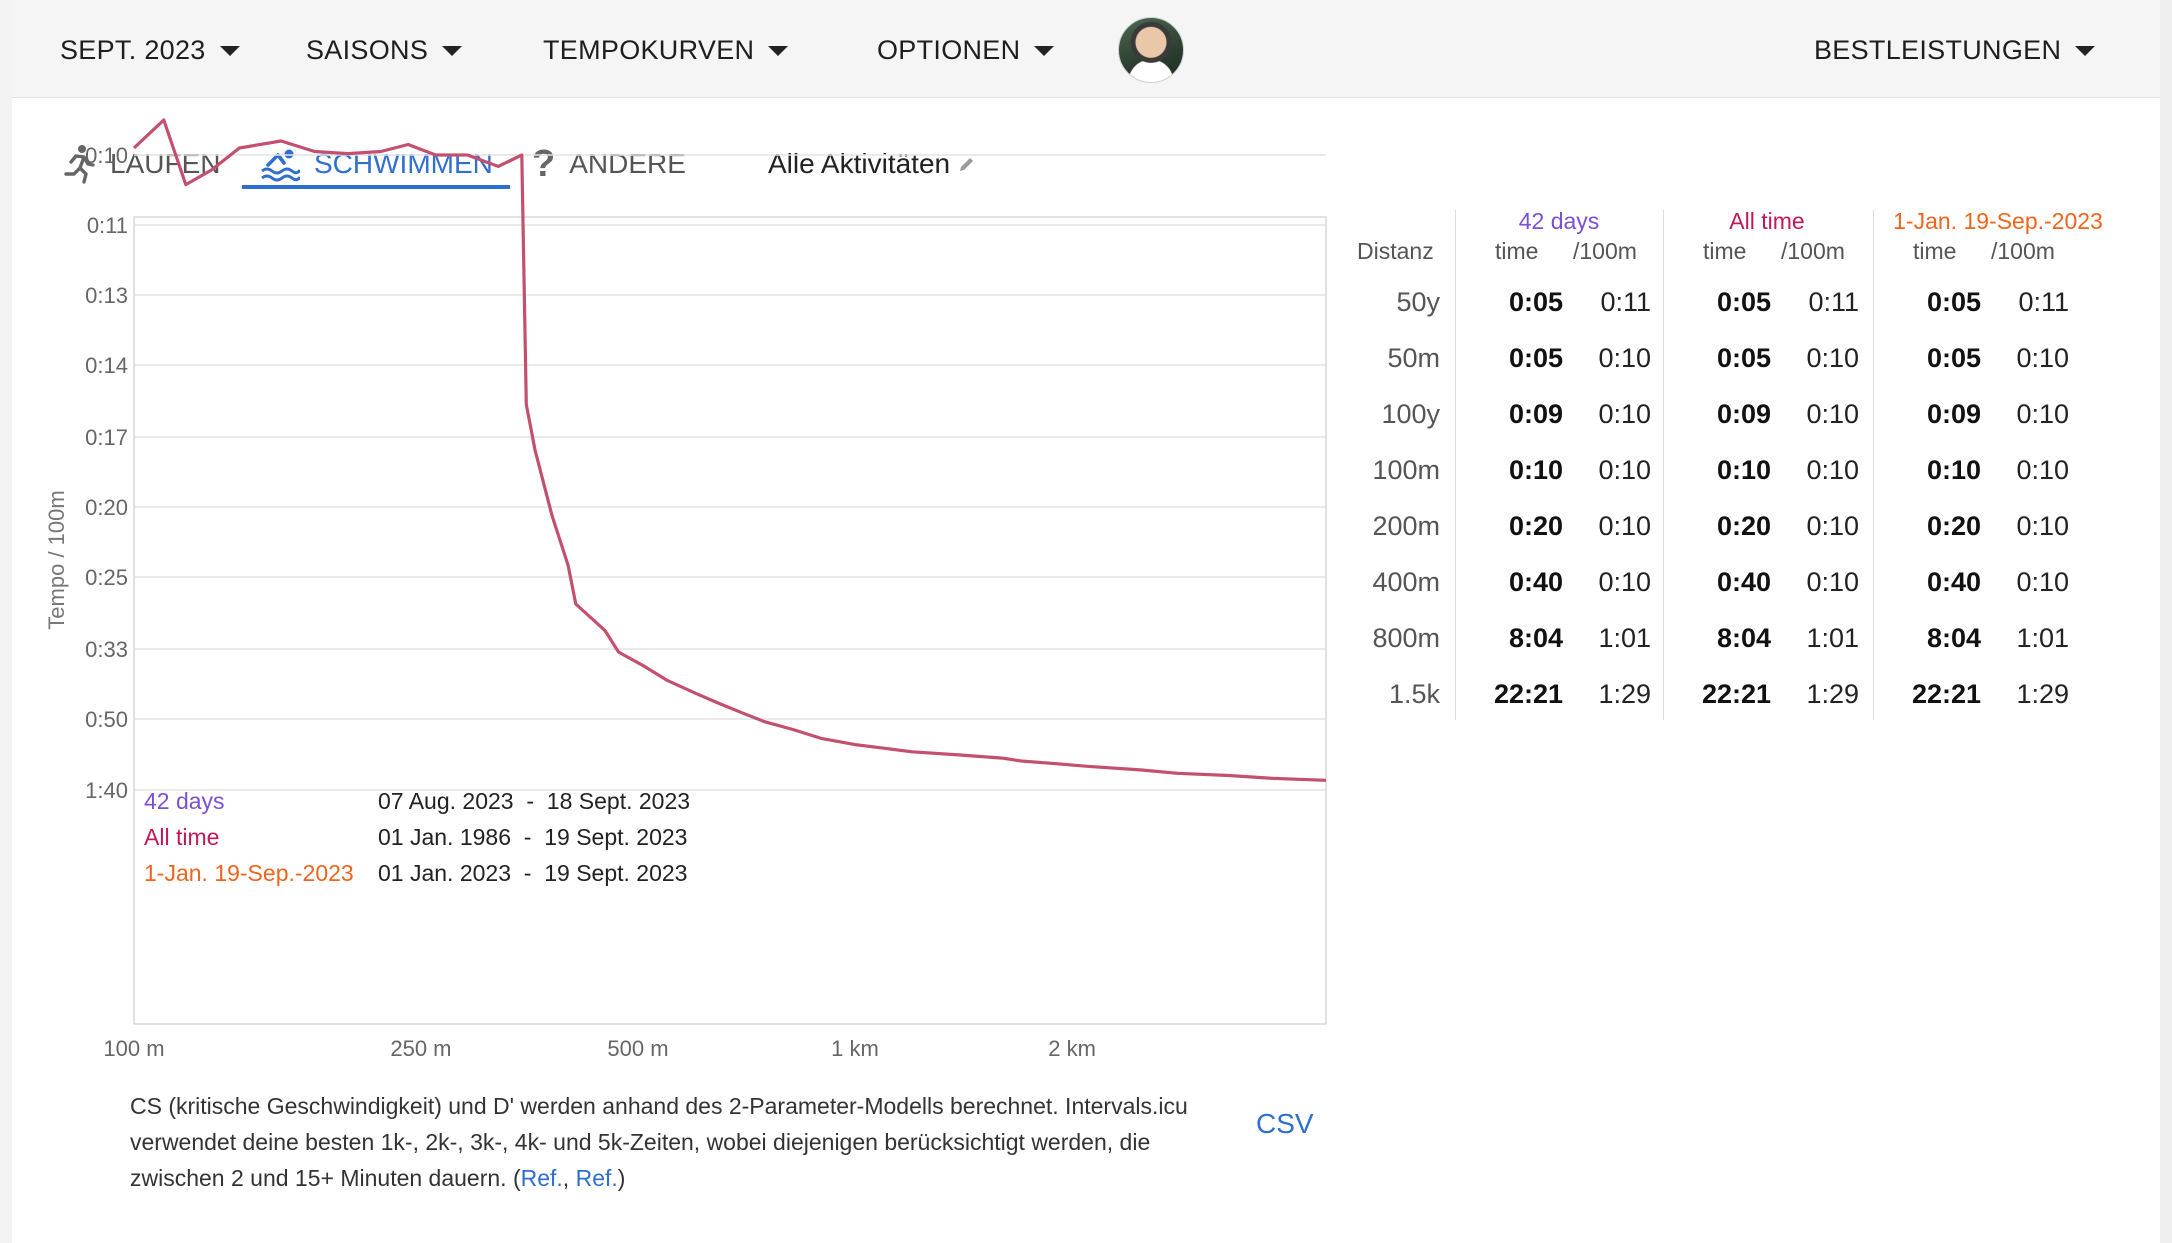 This screenshot has width=2172, height=1243. I want to click on reference-link-2: Ref., so click(596, 1178).